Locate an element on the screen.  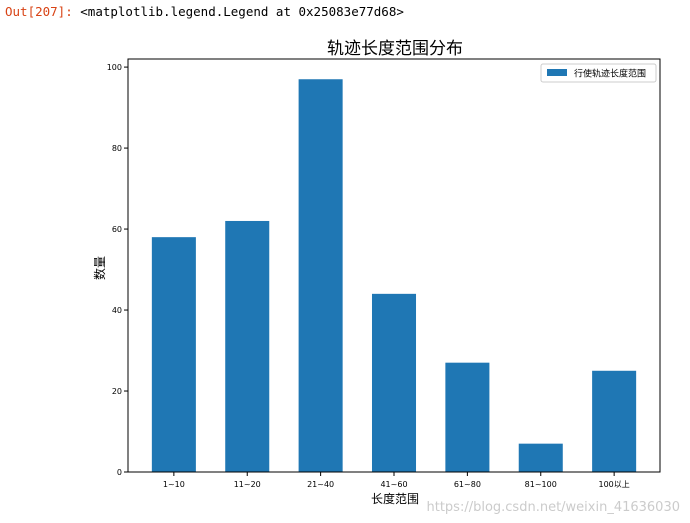
x-tick-label-3: 41~60 is located at coordinates (393, 484).